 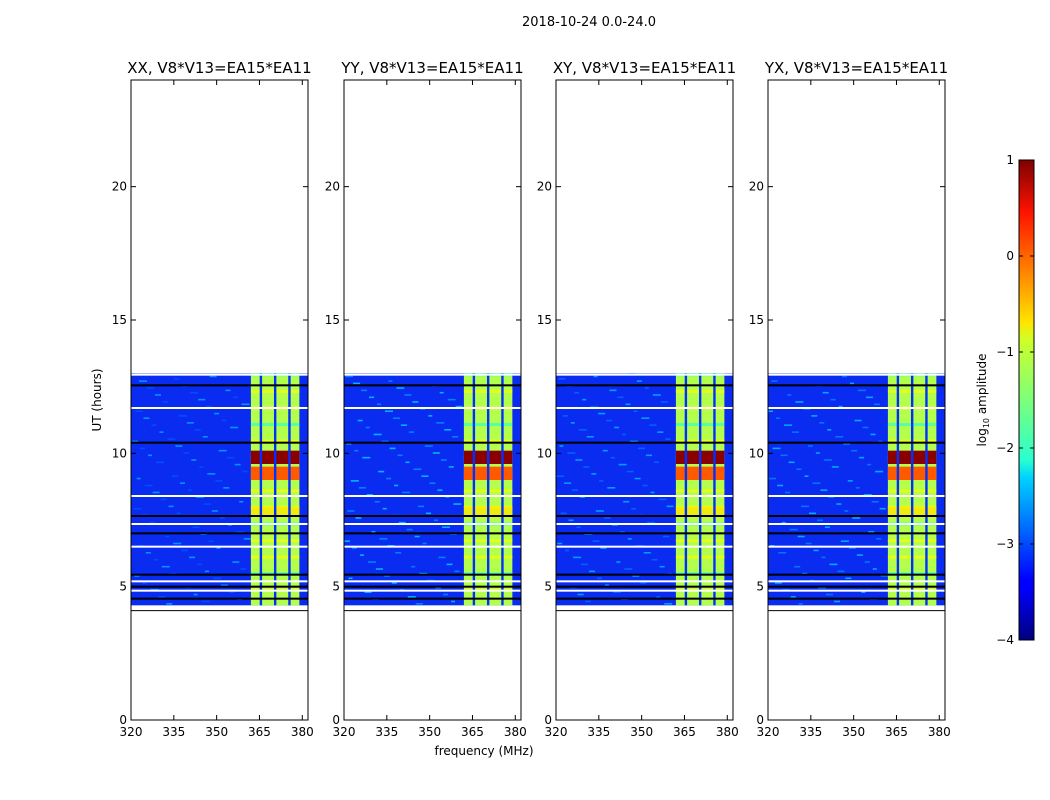 What do you see at coordinates (896, 732) in the screenshot?
I see `x-tick-label: 365` at bounding box center [896, 732].